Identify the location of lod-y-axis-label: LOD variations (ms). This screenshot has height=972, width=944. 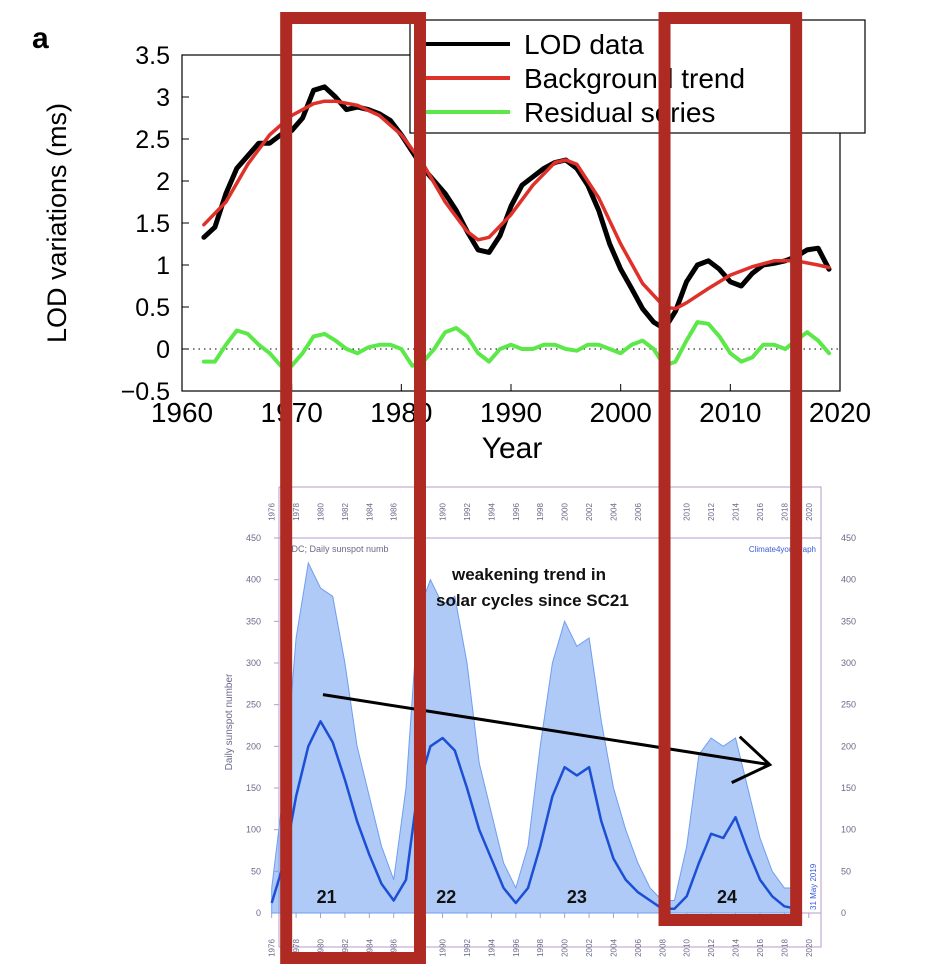
(57, 223).